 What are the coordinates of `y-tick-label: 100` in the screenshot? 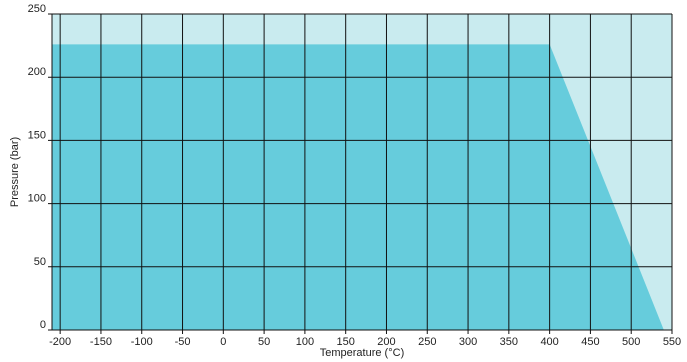 It's located at (37, 199).